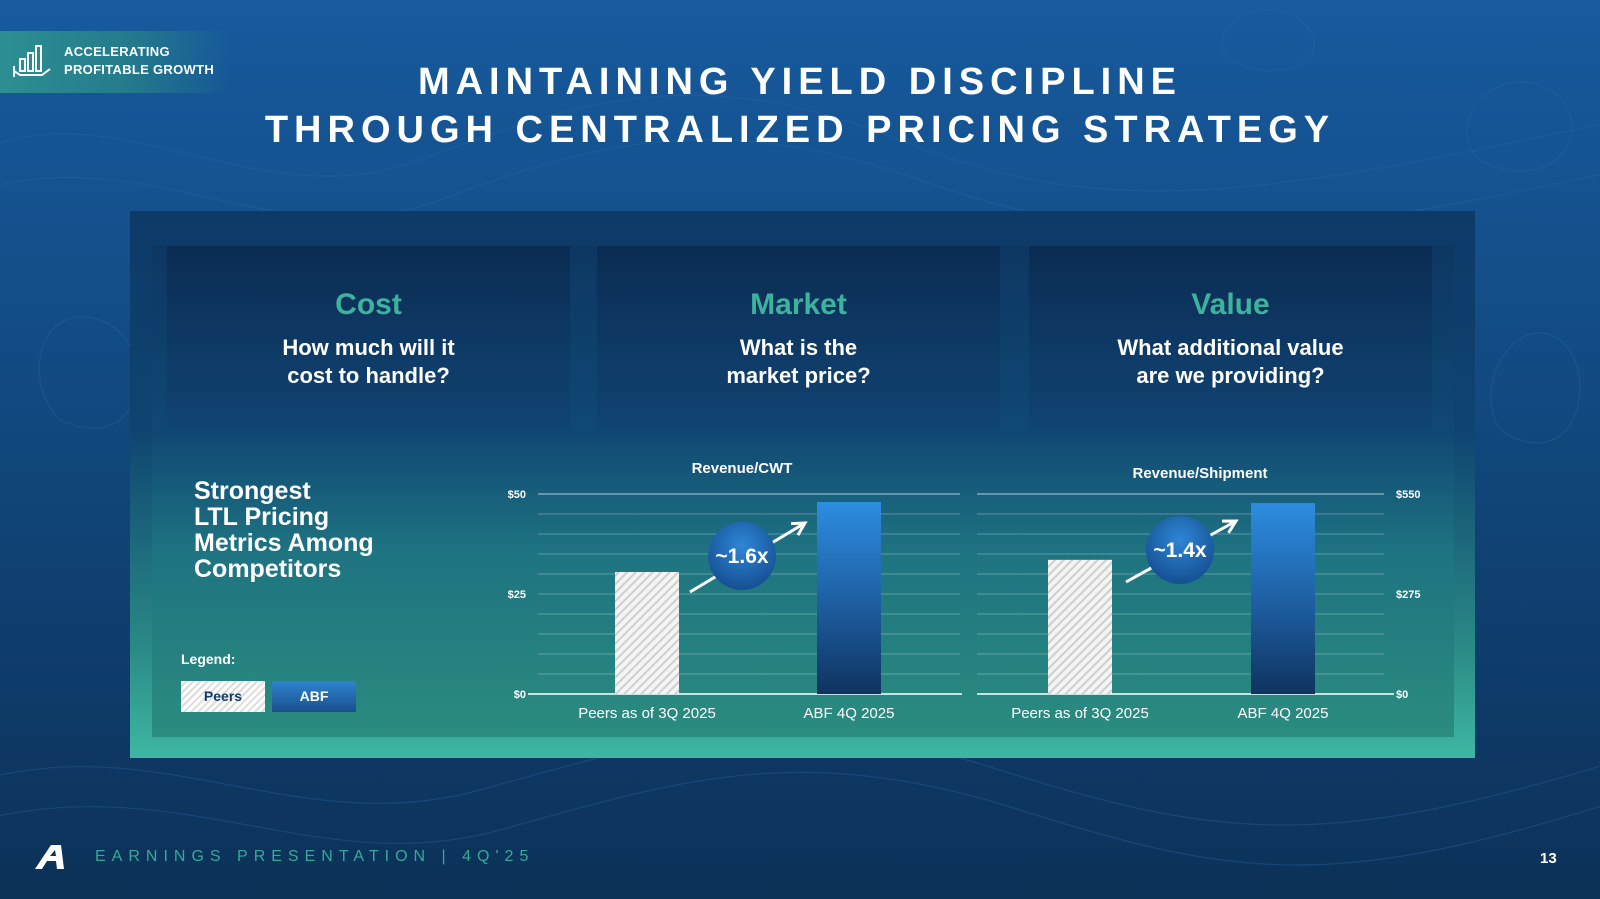 This screenshot has width=1600, height=899. Describe the element at coordinates (32, 61) in the screenshot. I see `bar-chart-hand-icon` at that location.